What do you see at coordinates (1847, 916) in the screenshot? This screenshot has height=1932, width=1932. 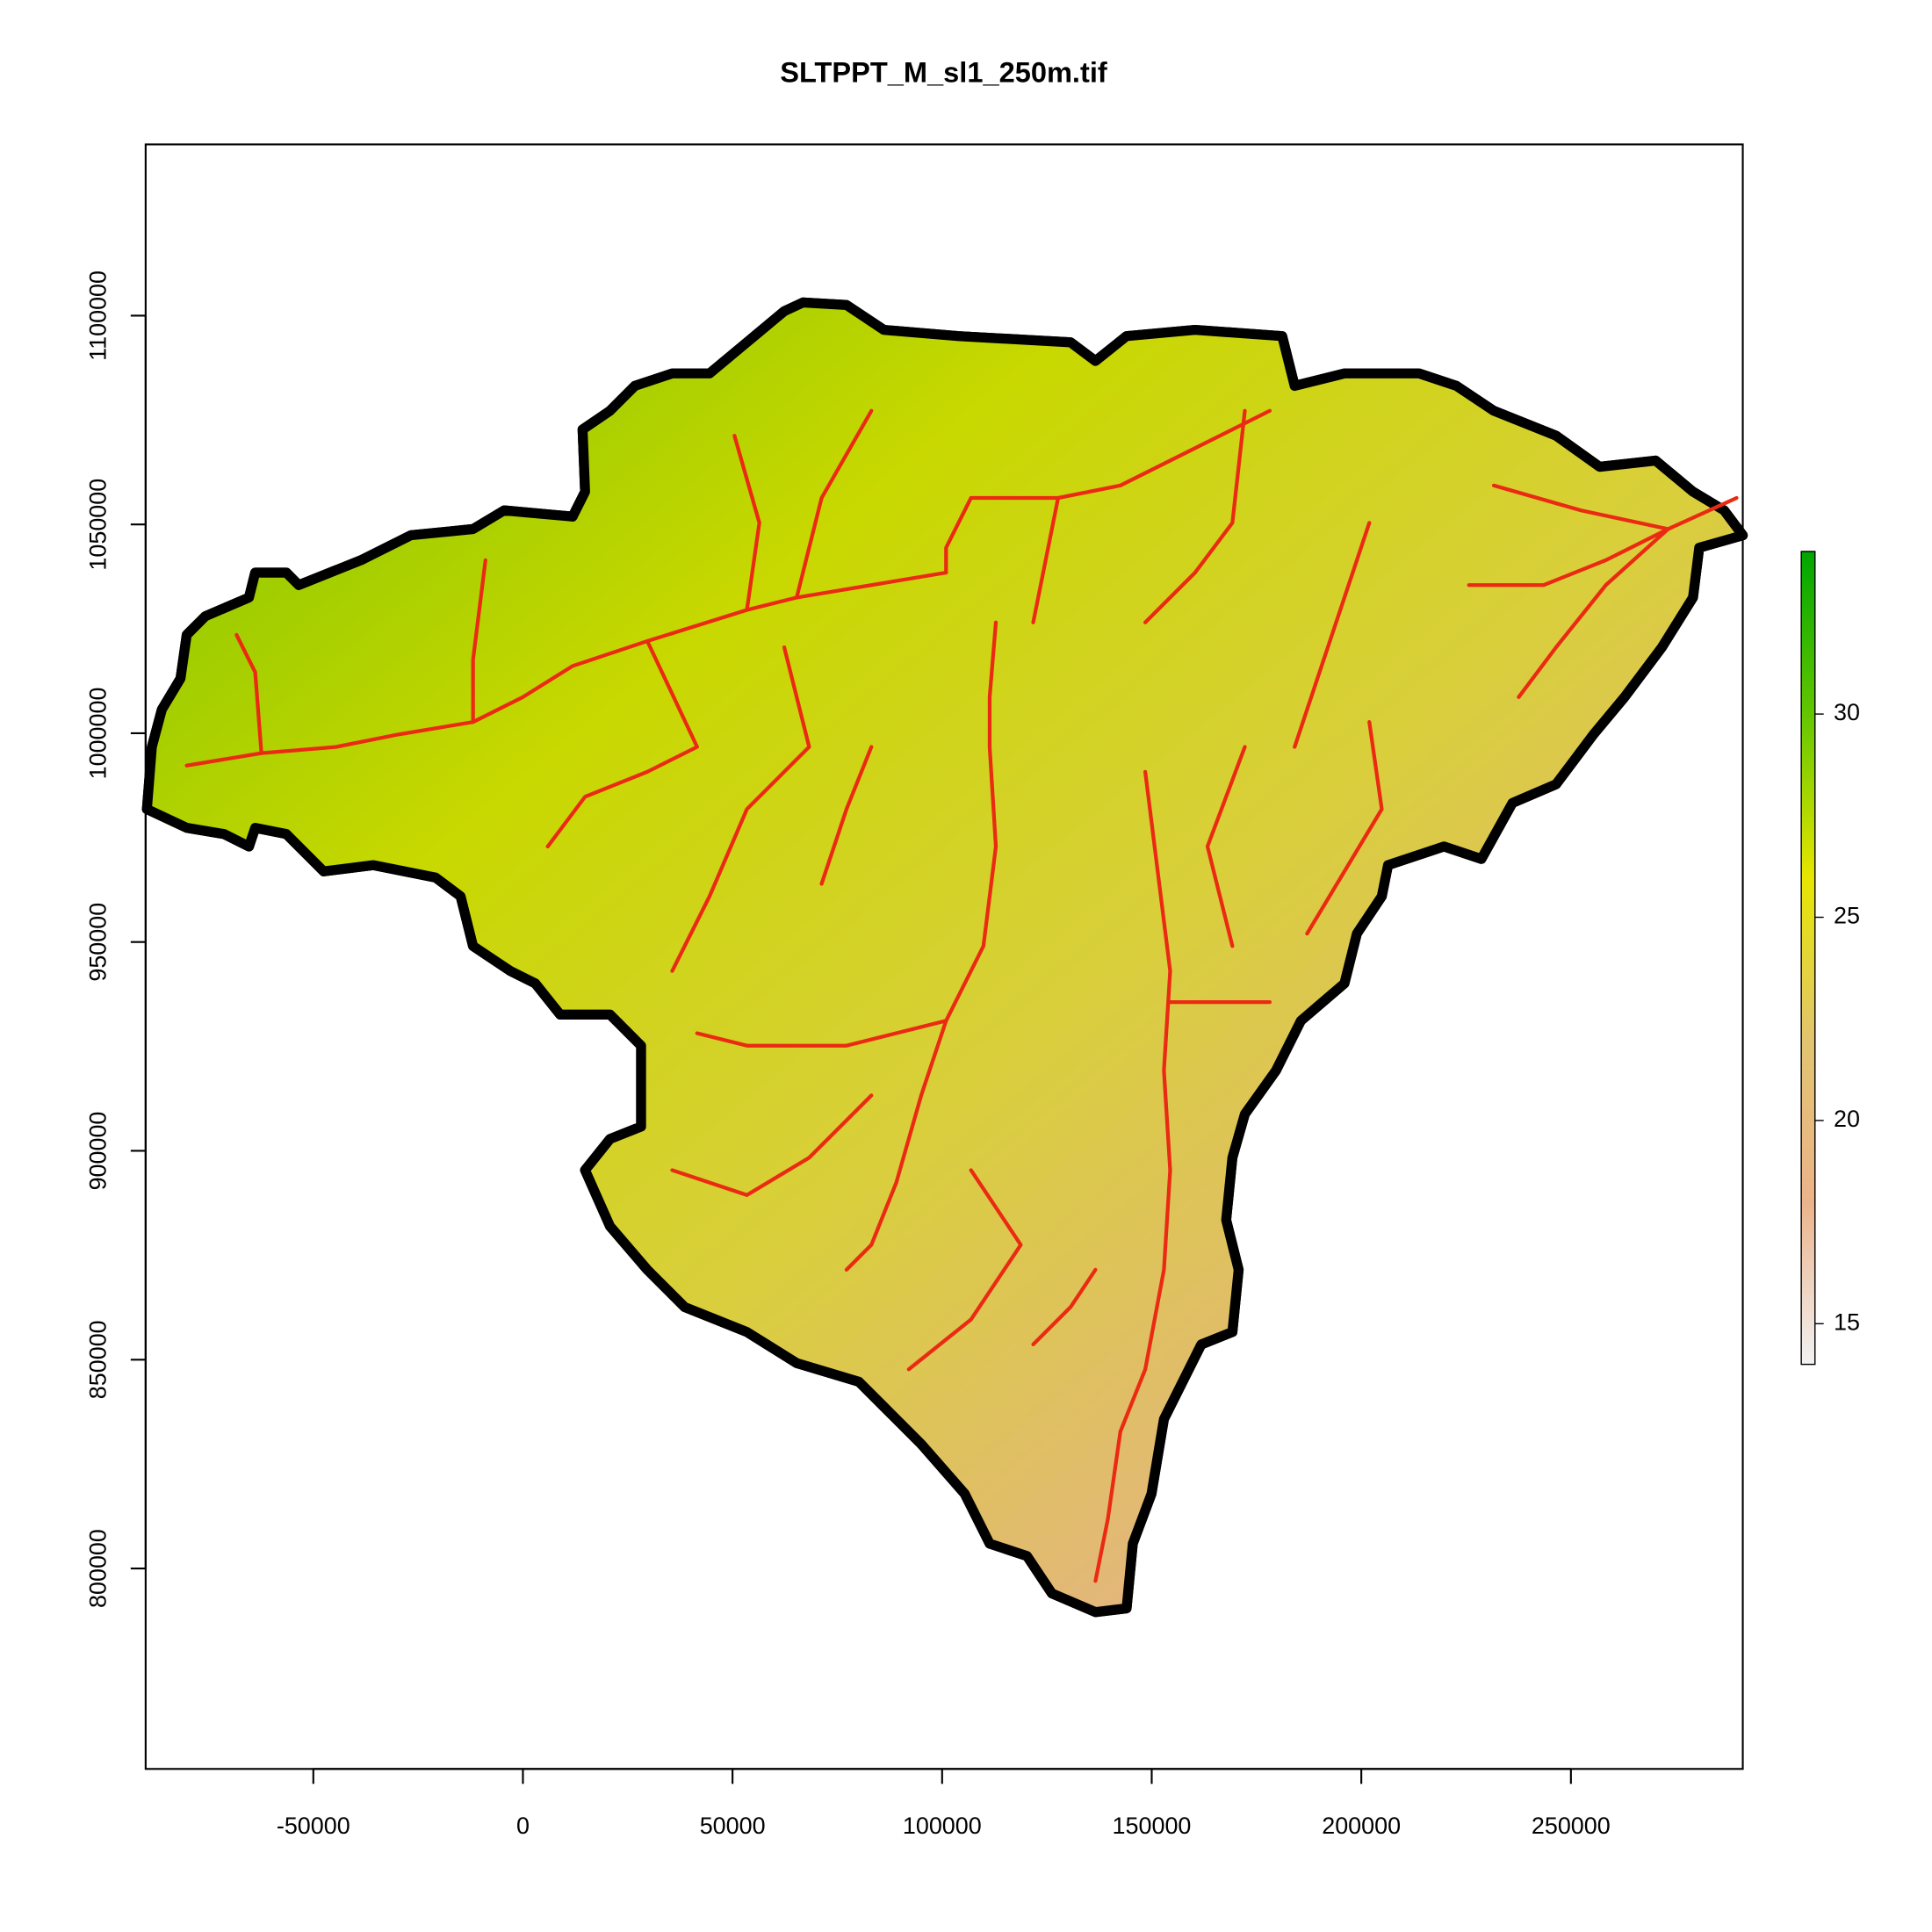 I see `colorbar-tick-label: 25` at bounding box center [1847, 916].